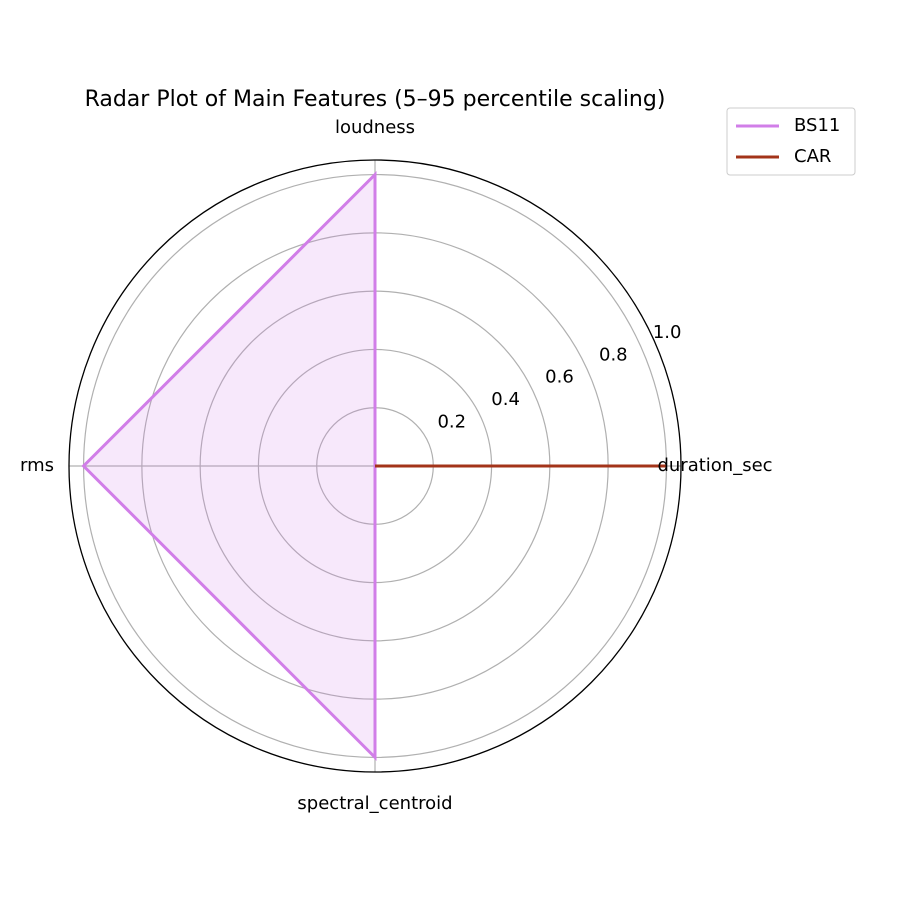 The height and width of the screenshot is (900, 900). Describe the element at coordinates (714, 465) in the screenshot. I see `category-label: duration_sec` at that location.